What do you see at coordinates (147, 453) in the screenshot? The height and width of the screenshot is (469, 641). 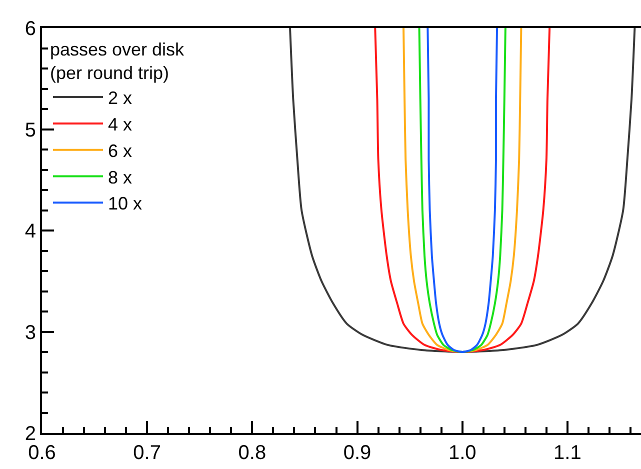 I see `x-tick-label: 0.7` at bounding box center [147, 453].